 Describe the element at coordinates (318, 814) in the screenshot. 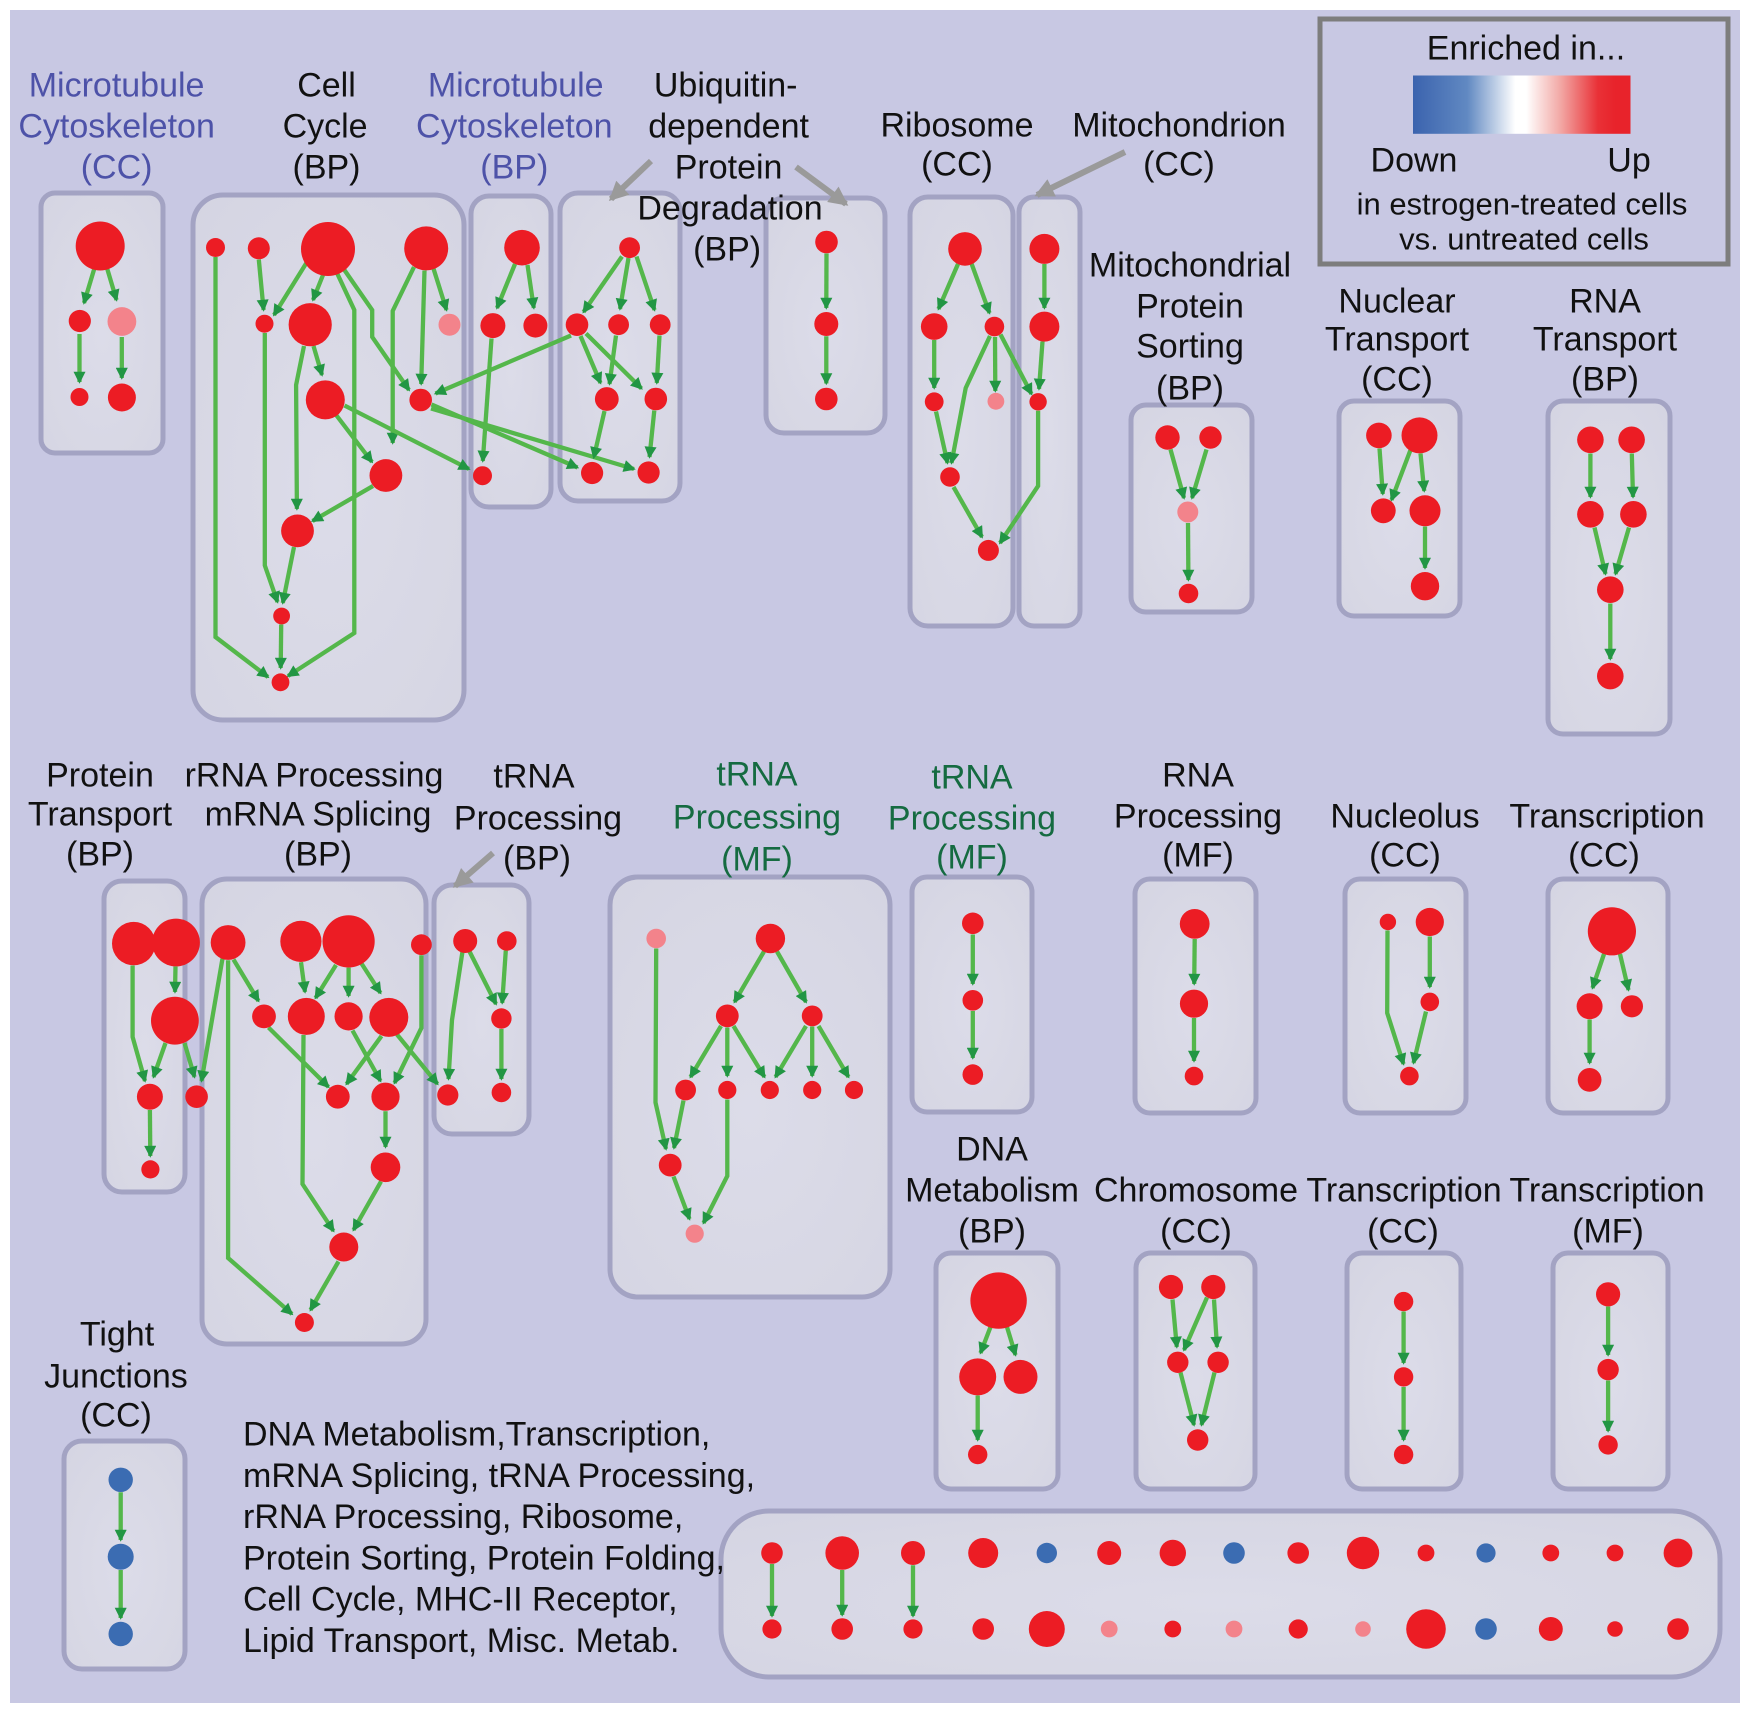

I see `svg-text: mRNA Splicing` at that location.